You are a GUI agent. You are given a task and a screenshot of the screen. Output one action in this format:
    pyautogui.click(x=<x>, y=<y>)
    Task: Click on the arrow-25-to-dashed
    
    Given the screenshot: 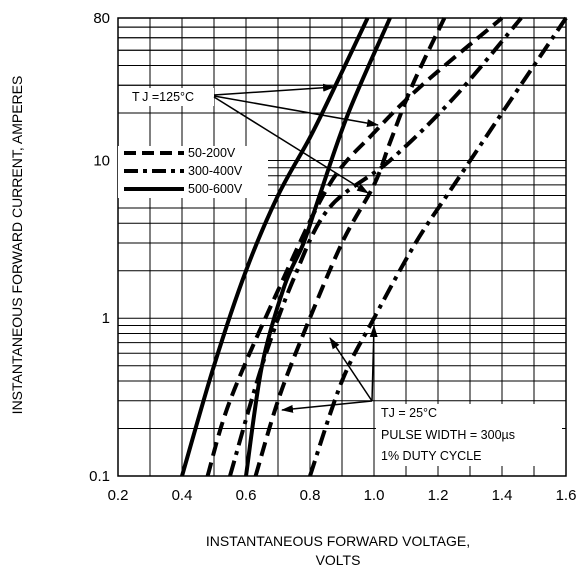 What is the action you would take?
    pyautogui.click(x=351, y=369)
    